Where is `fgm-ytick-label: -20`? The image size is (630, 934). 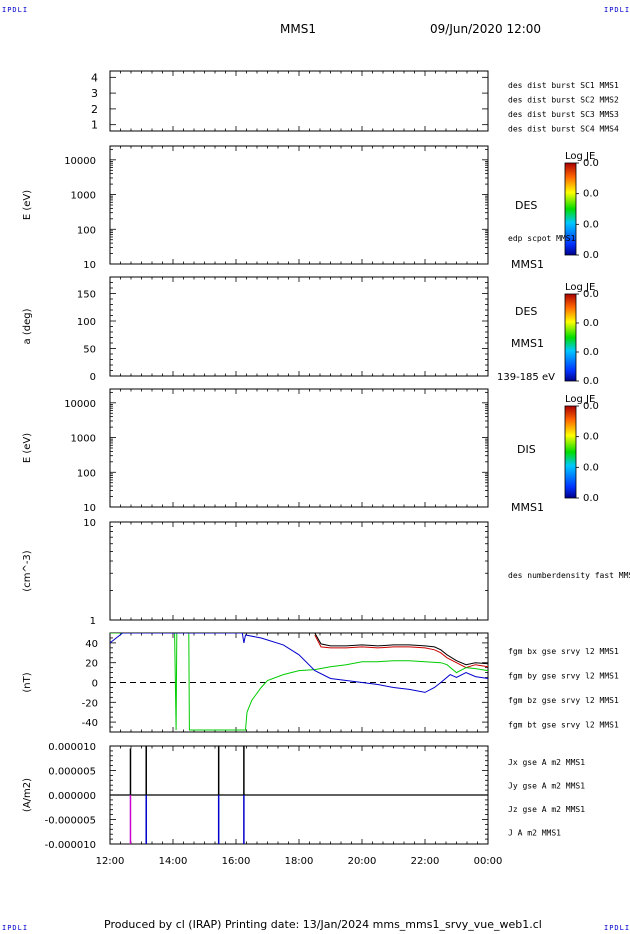
fgm-ytick-label: -20 is located at coordinates (90, 703).